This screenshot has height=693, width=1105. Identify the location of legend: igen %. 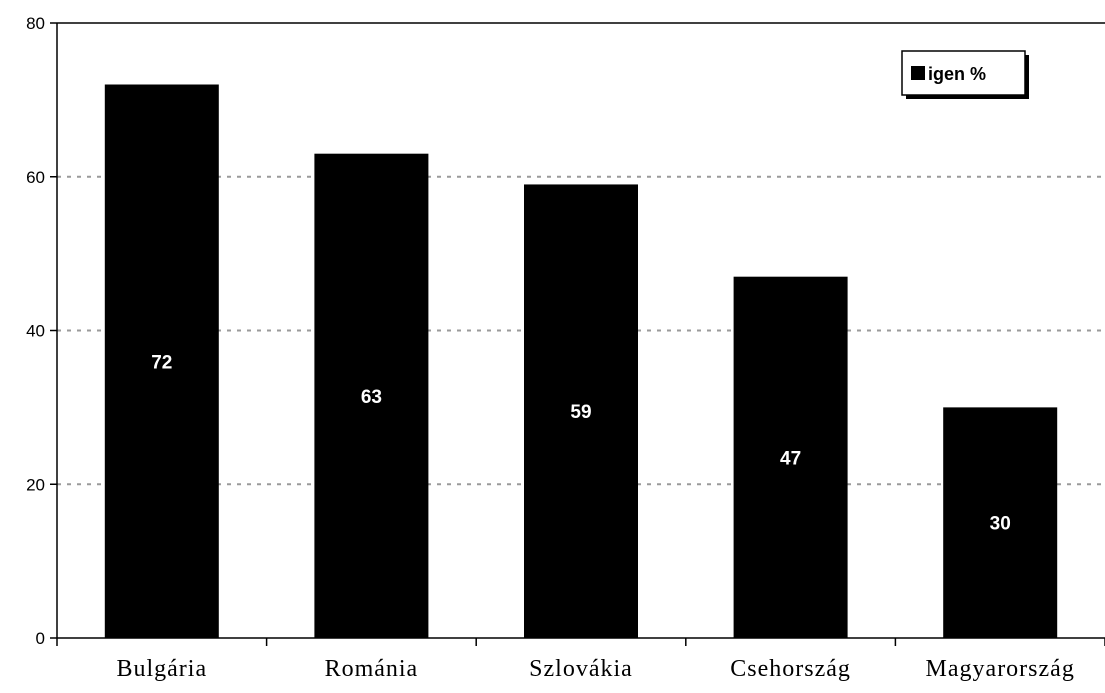
(965, 74).